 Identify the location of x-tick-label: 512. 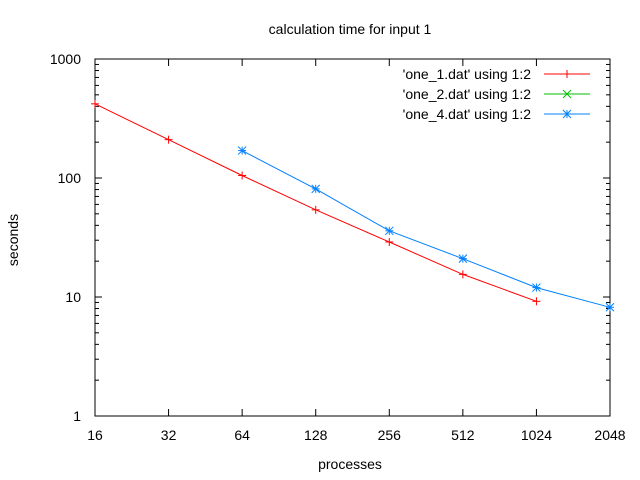
(463, 435).